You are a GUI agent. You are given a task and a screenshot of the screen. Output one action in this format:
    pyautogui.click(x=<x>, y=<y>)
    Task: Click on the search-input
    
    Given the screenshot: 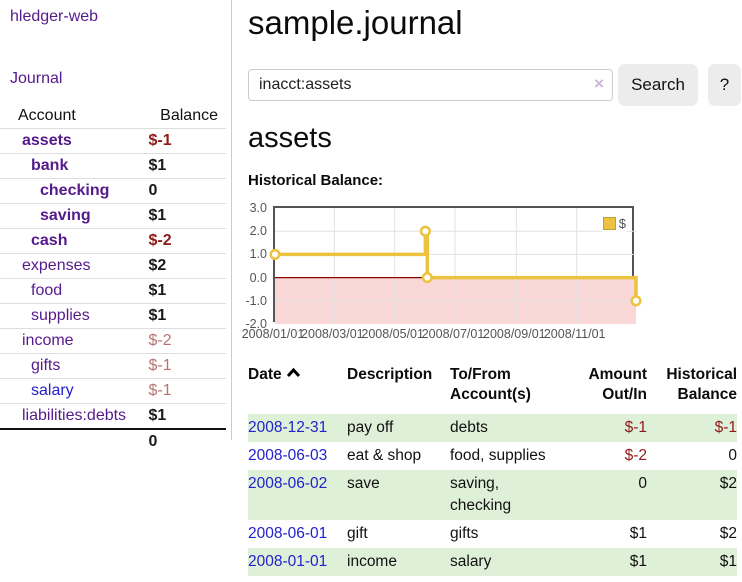 What is the action you would take?
    pyautogui.click(x=430, y=85)
    